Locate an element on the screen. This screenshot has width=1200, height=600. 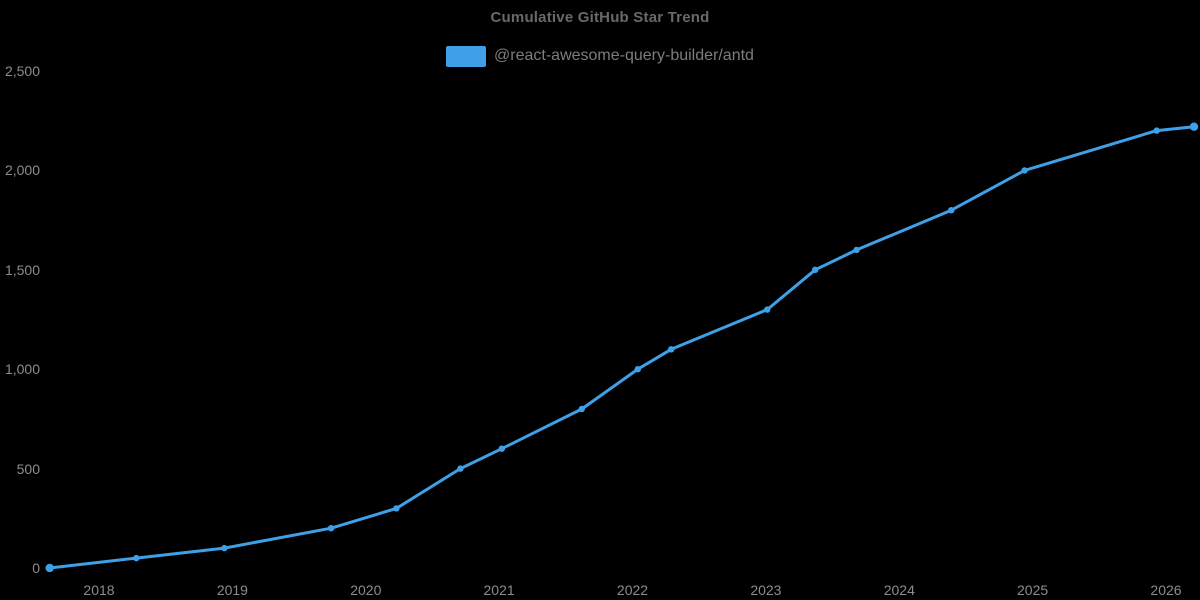
y-axis-tick-label: 1,500 is located at coordinates (22, 269).